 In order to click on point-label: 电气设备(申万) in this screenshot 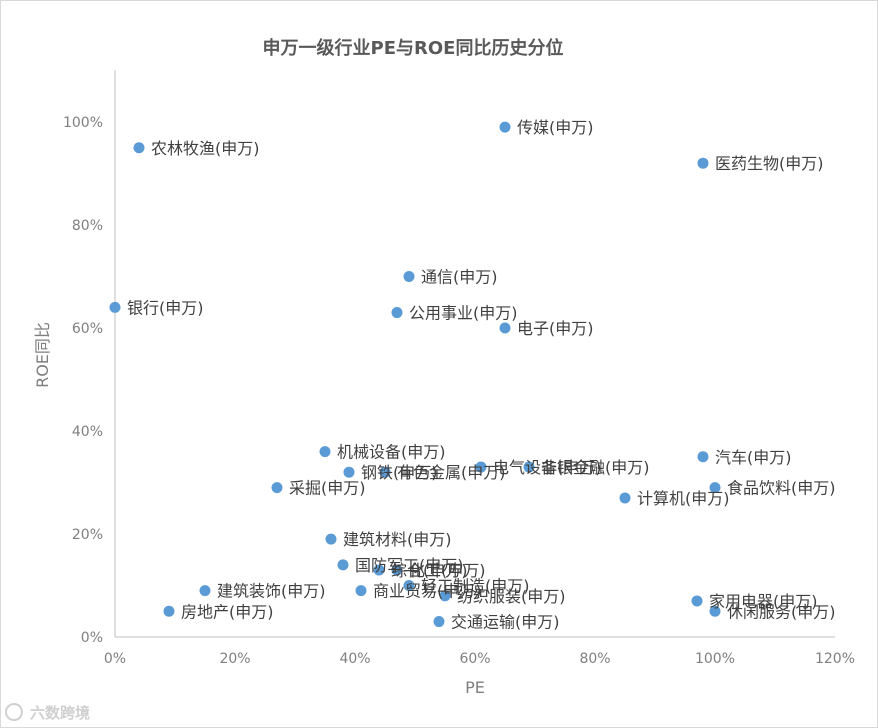, I will do `click(547, 467)`.